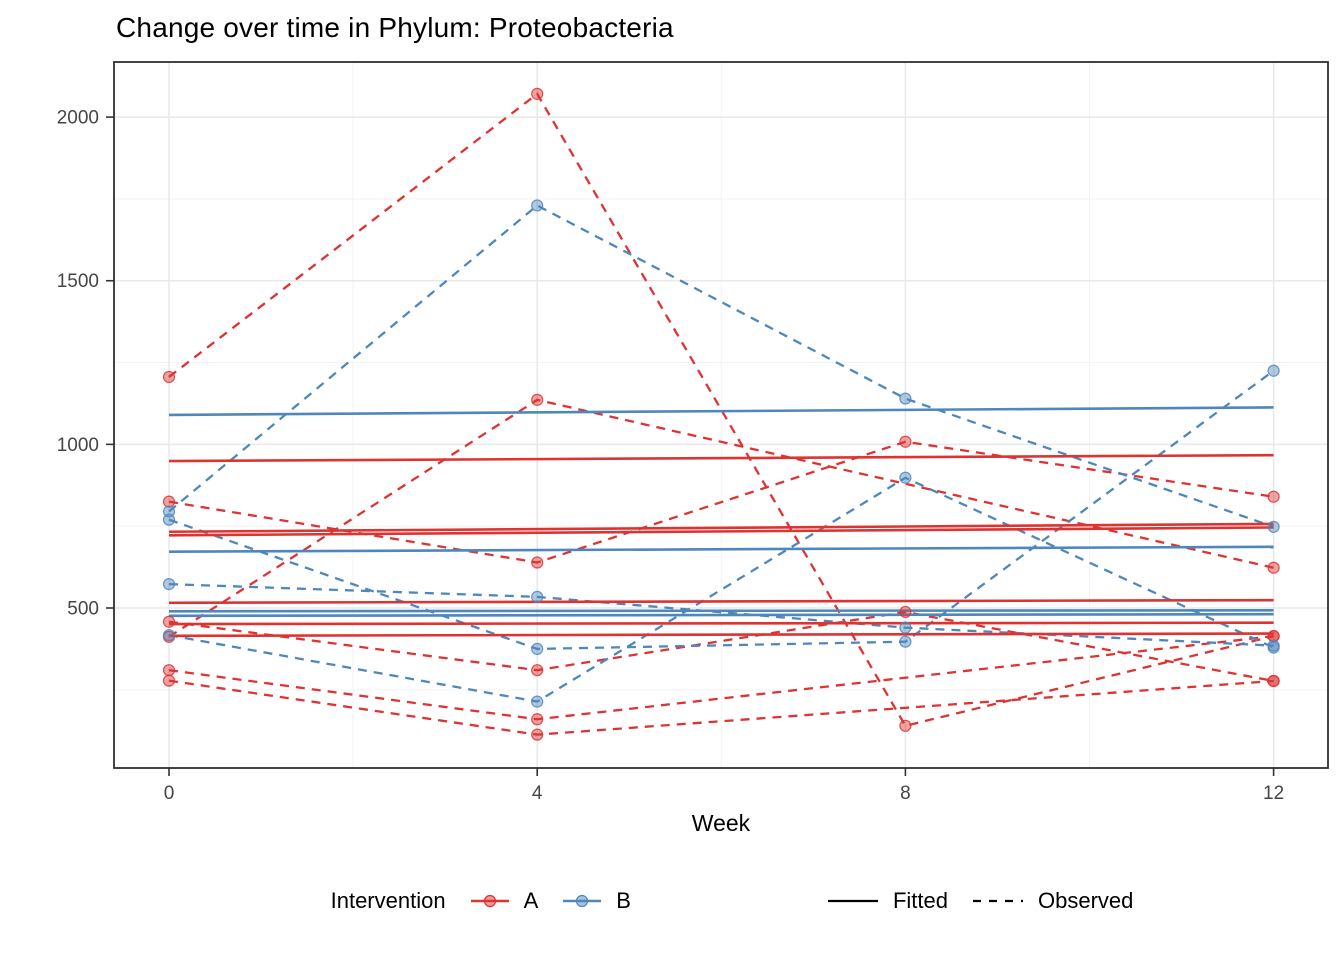 This screenshot has height=960, width=1344. Describe the element at coordinates (83, 609) in the screenshot. I see `y-tick-label: 500` at that location.